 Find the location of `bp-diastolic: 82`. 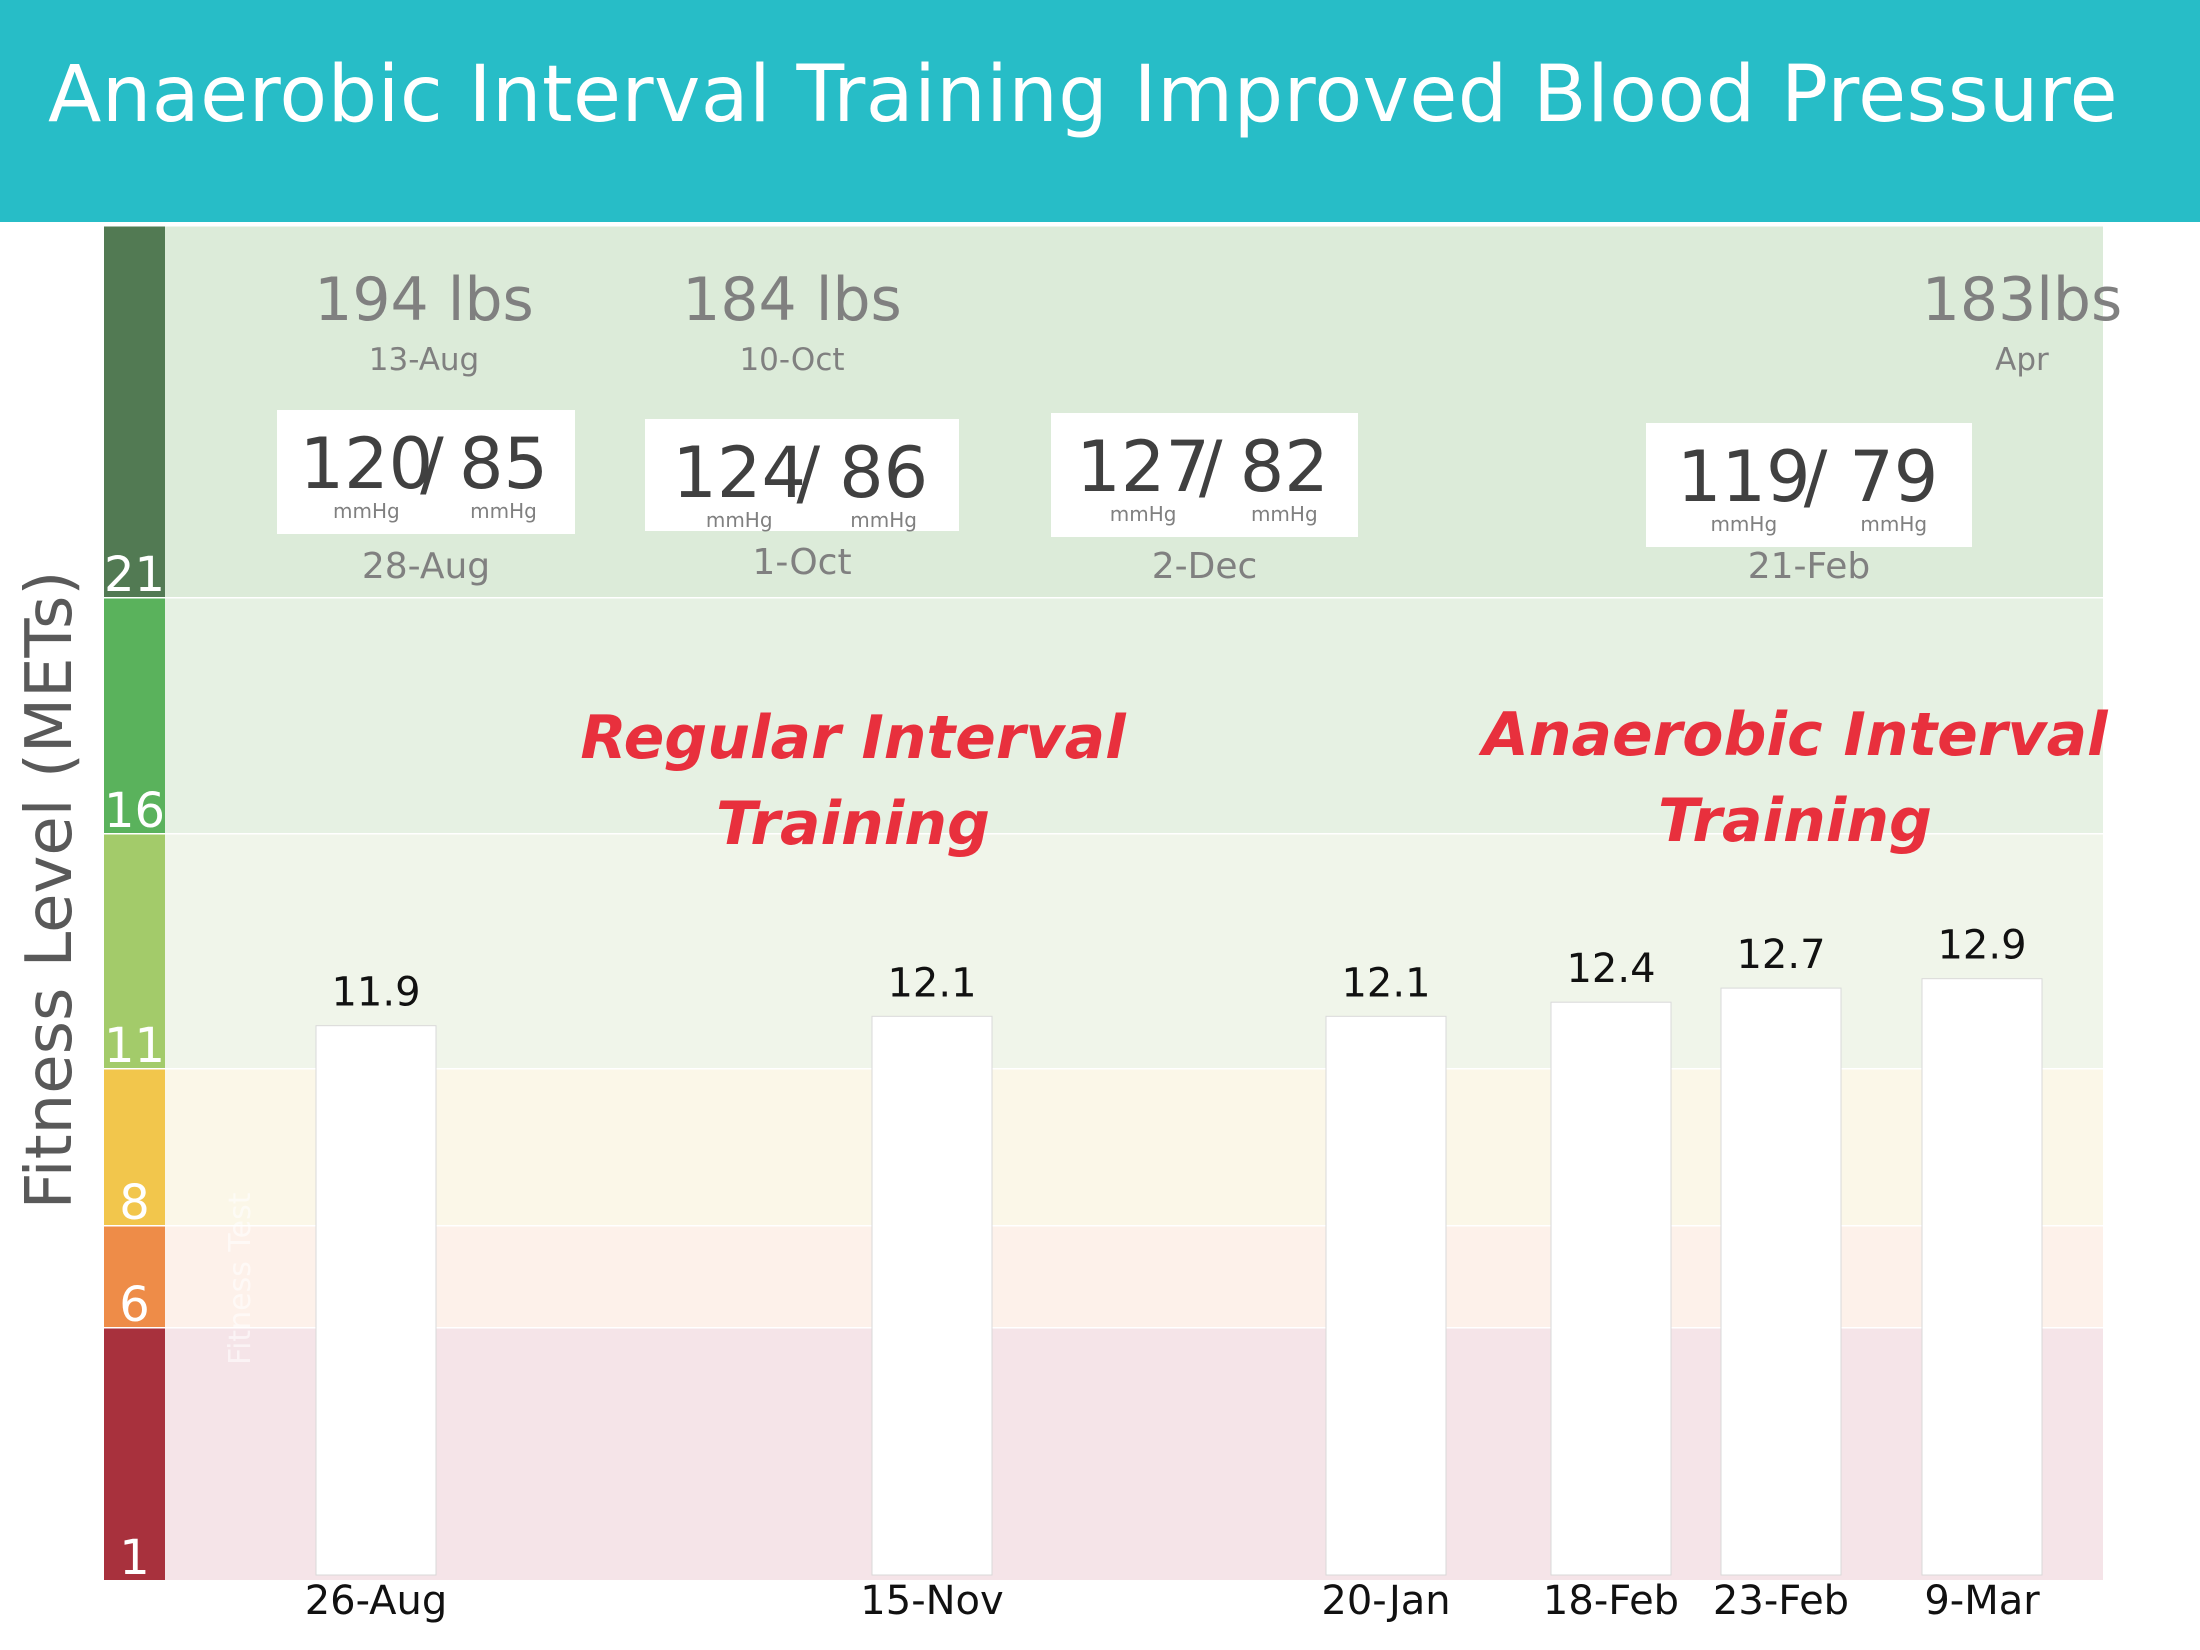

bp-diastolic: 82 is located at coordinates (1284, 467).